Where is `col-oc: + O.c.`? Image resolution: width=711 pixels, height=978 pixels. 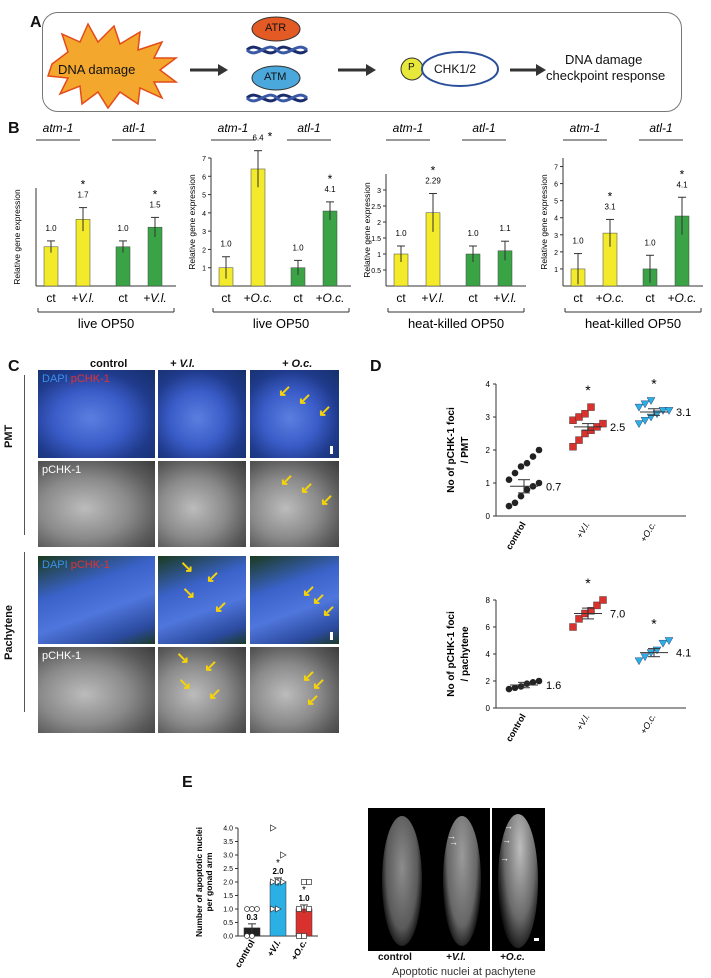 col-oc: + O.c. is located at coordinates (297, 364).